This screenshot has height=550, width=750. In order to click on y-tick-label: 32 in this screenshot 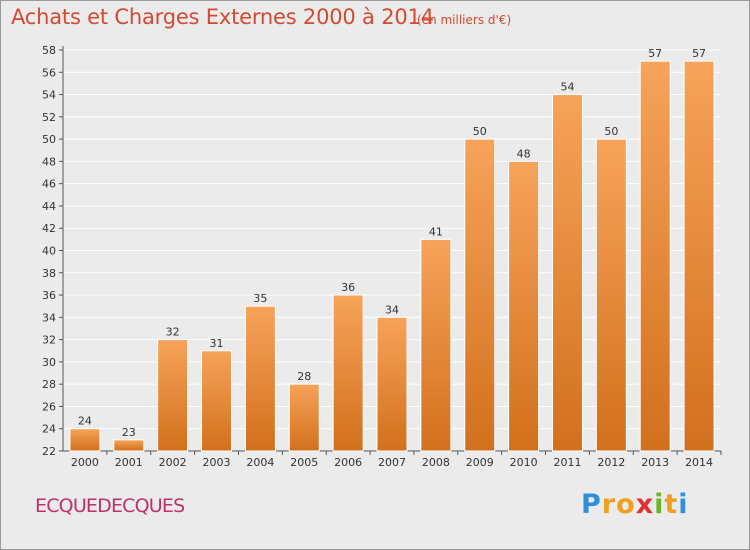, I will do `click(49, 340)`.